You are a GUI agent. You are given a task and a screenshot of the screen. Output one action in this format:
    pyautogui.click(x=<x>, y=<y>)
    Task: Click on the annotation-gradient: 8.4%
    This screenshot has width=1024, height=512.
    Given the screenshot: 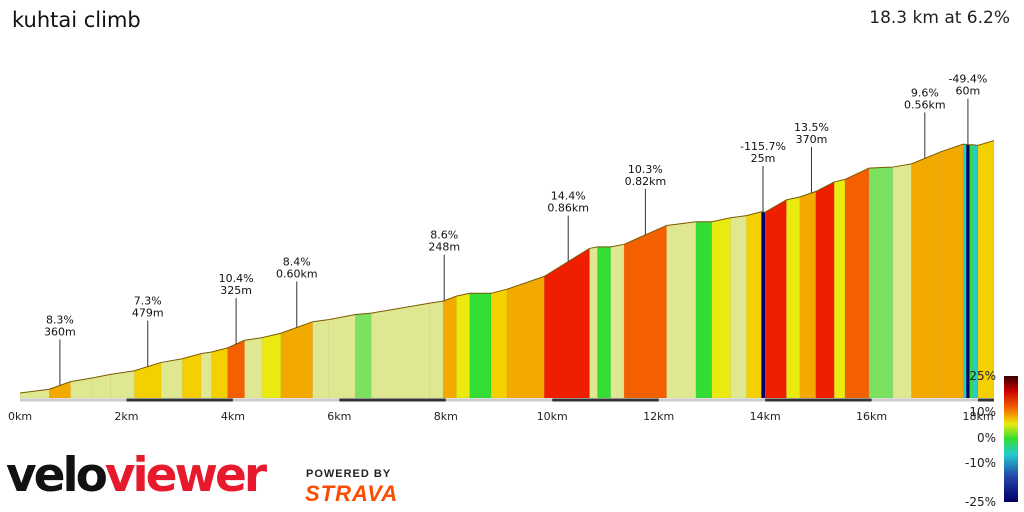 What is the action you would take?
    pyautogui.click(x=297, y=261)
    